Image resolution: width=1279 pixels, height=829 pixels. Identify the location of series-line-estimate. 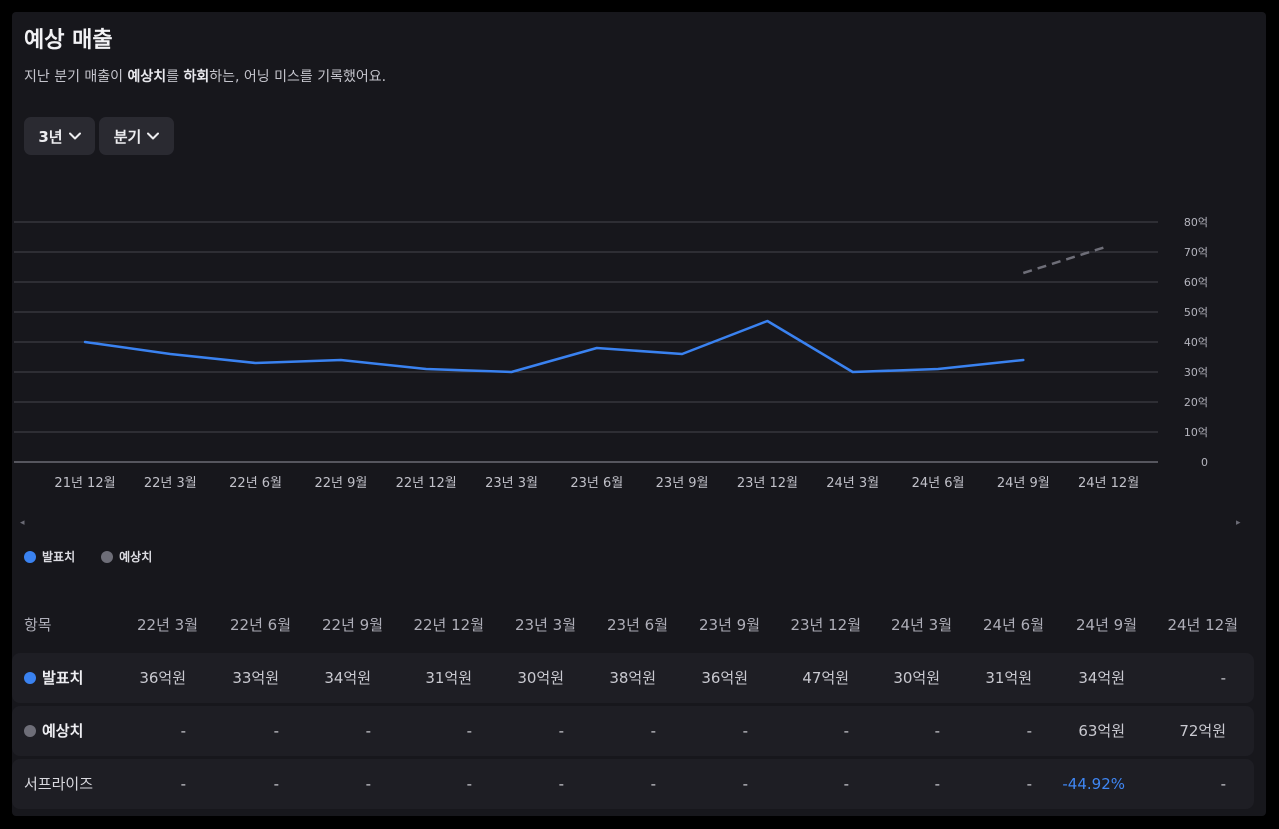
(1065, 259).